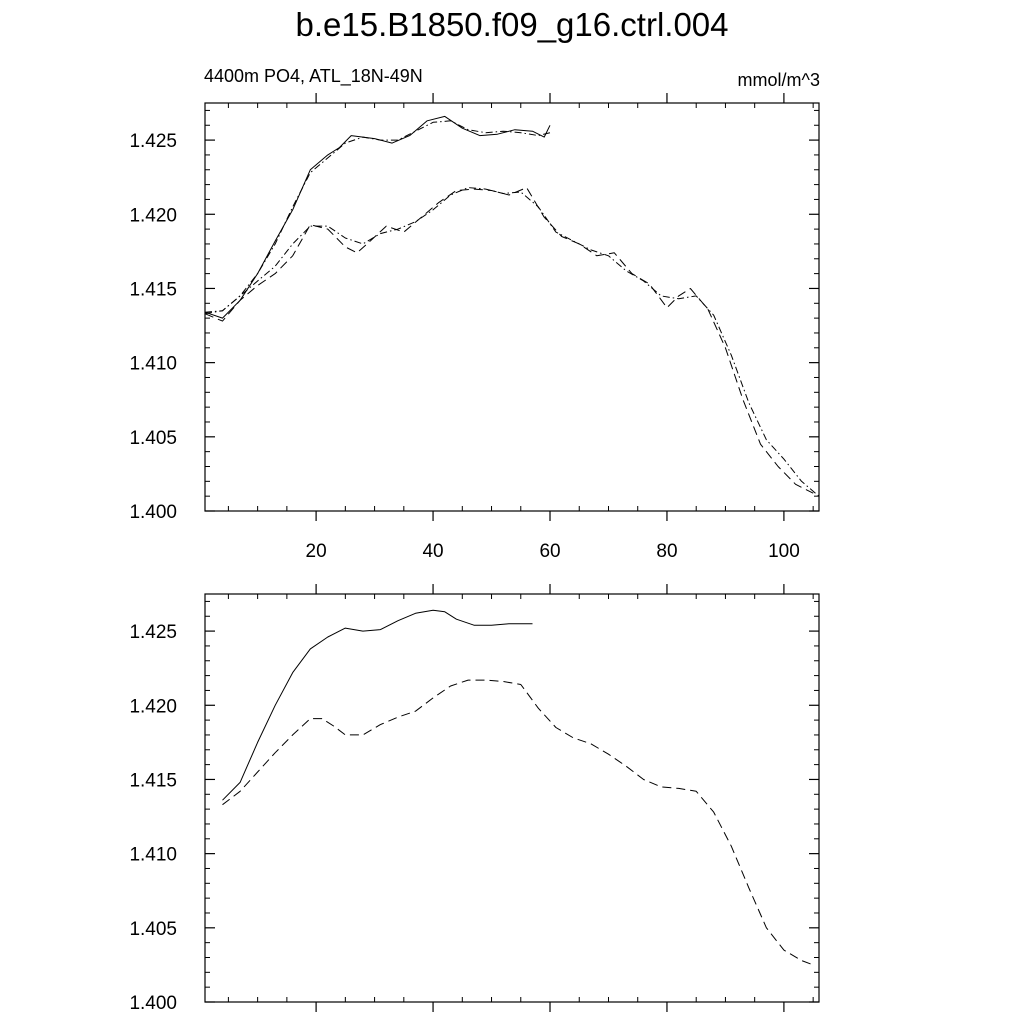 This screenshot has height=1024, width=1024. Describe the element at coordinates (153, 855) in the screenshot. I see `bottom-y-tick-label: 1.410` at that location.